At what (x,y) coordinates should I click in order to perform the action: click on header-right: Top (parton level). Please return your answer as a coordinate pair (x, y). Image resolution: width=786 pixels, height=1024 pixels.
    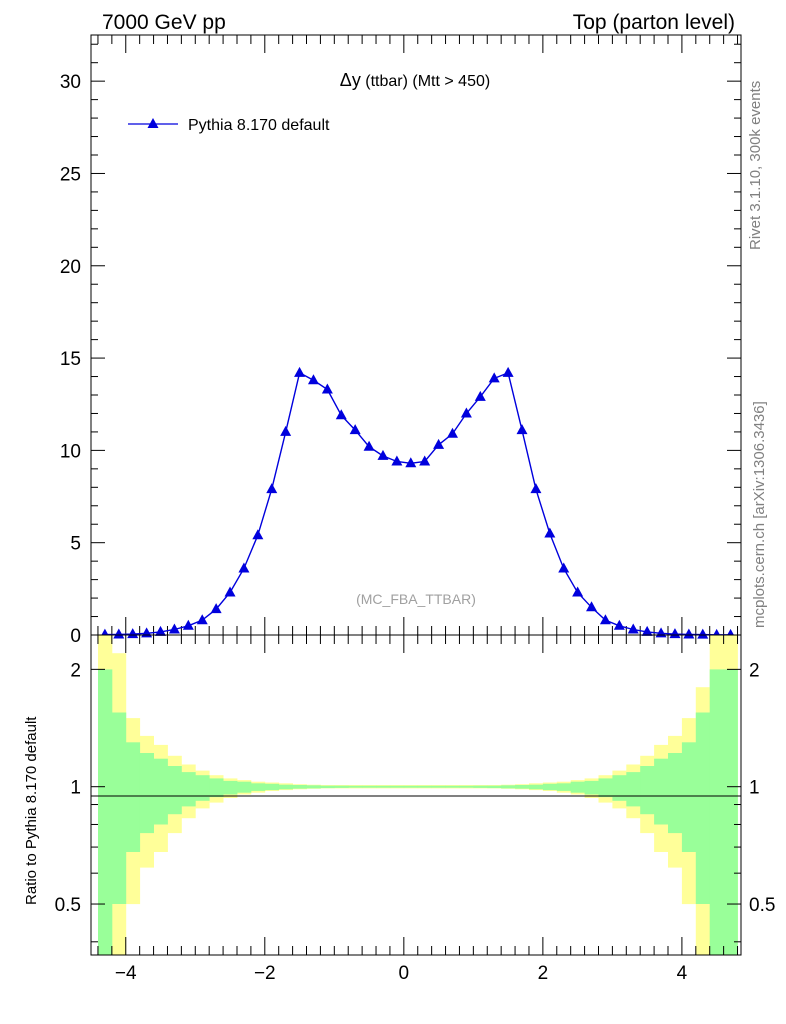
    Looking at the image, I should click on (654, 22).